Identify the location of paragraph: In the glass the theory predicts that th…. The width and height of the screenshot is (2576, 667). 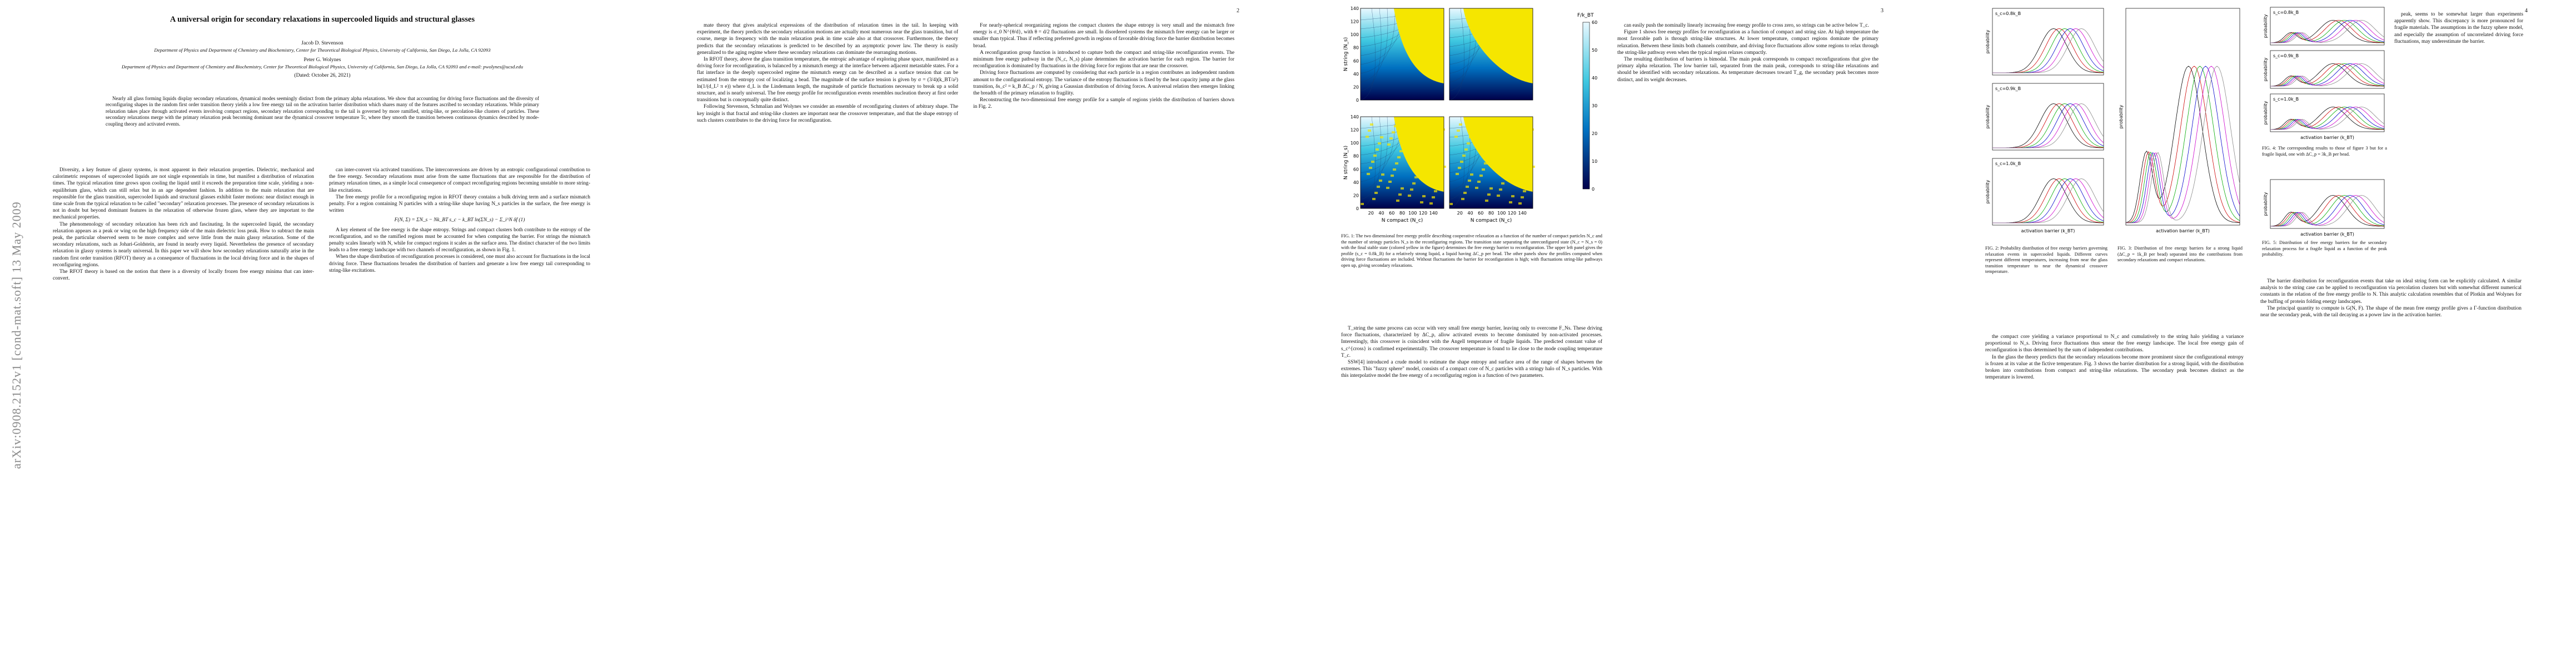
(2114, 367).